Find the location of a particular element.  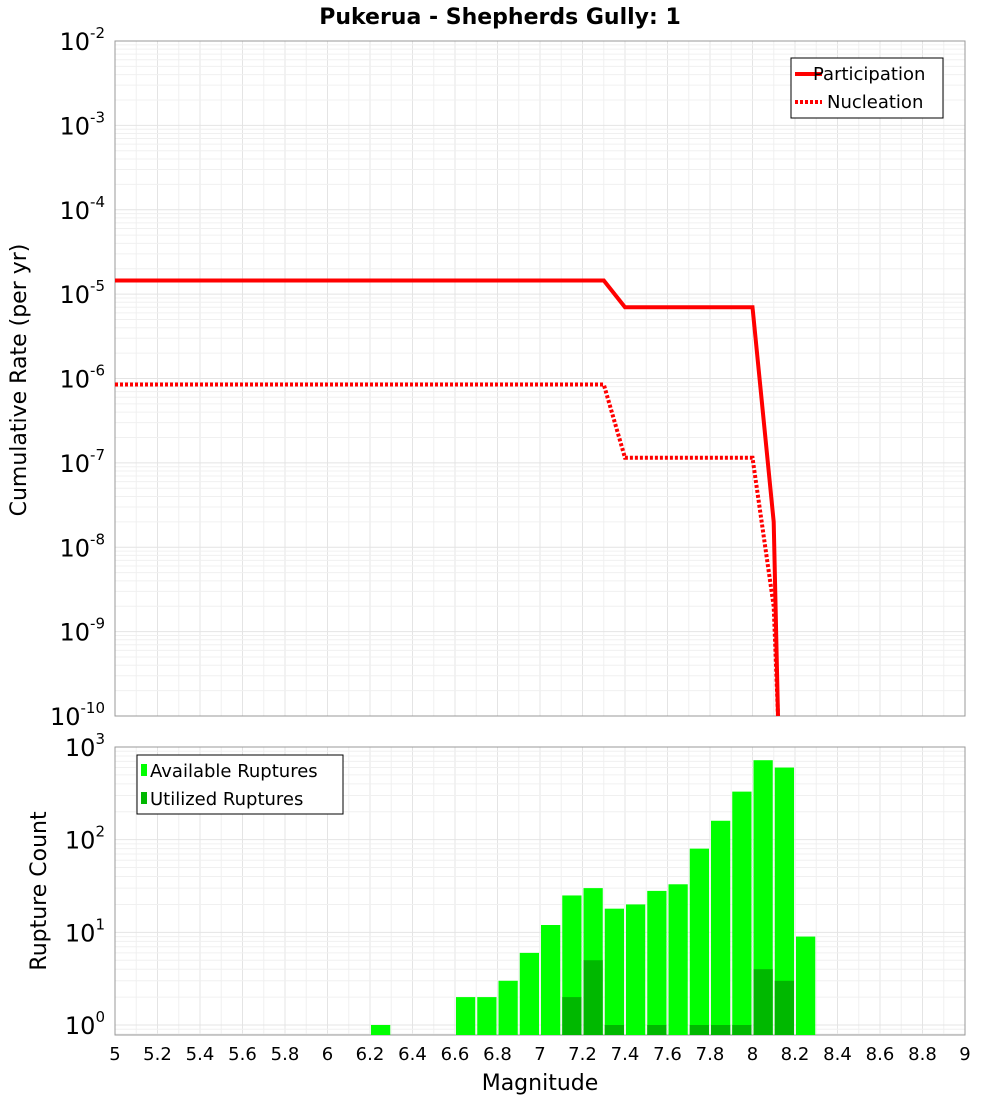

legend: Available Ruptures Utilized Ruptures is located at coordinates (240, 784).